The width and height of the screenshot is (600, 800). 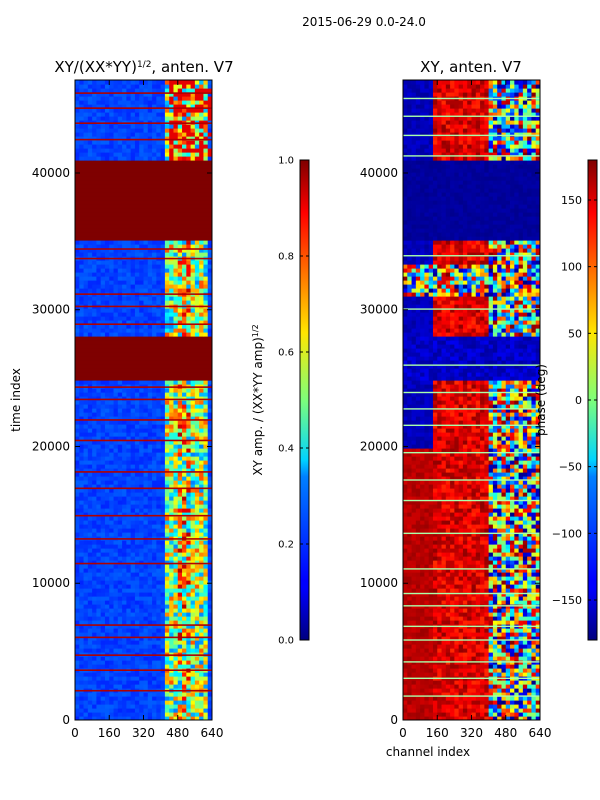 What do you see at coordinates (51, 310) in the screenshot?
I see `y-tick-label: 30000` at bounding box center [51, 310].